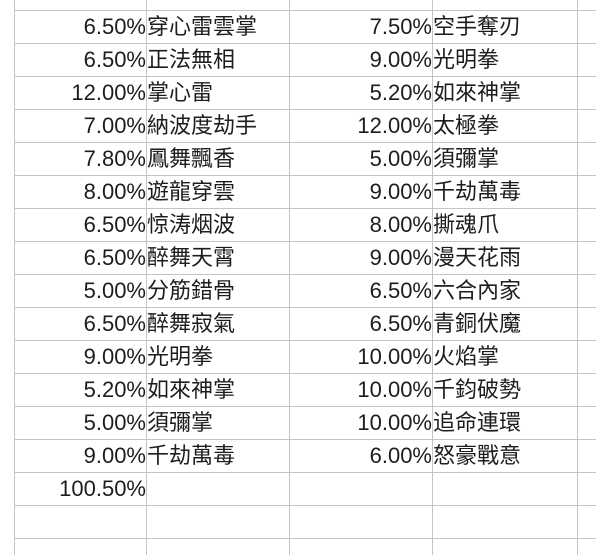 The width and height of the screenshot is (600, 559). Describe the element at coordinates (505, 257) in the screenshot. I see `cell-right-skill-name: 漫天花雨` at that location.